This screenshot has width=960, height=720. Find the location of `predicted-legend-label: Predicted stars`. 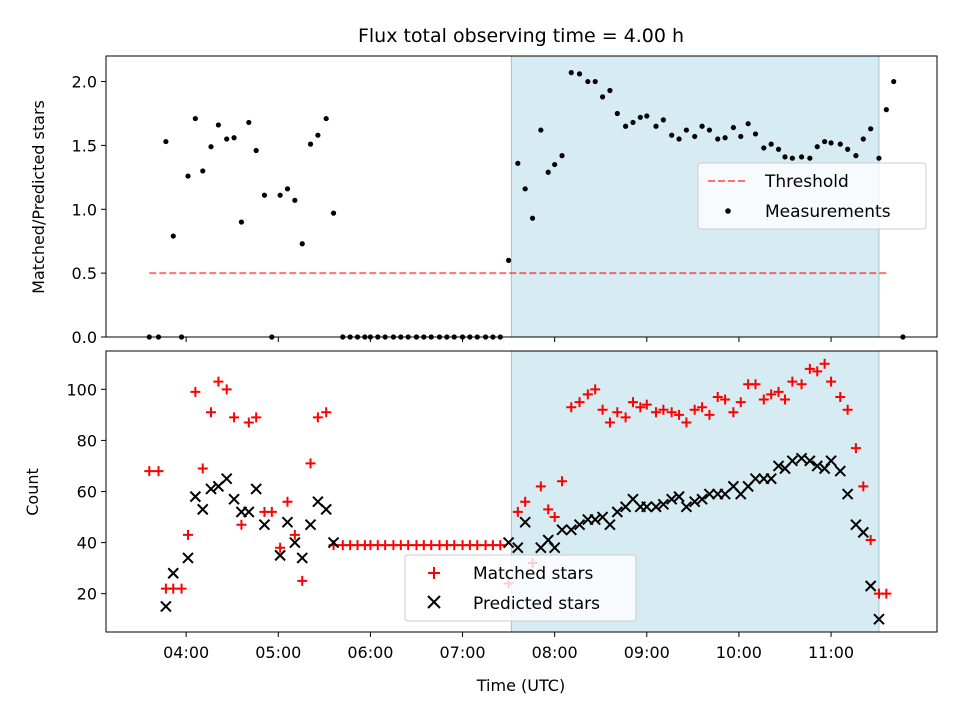

predicted-legend-label: Predicted stars is located at coordinates (536, 604).